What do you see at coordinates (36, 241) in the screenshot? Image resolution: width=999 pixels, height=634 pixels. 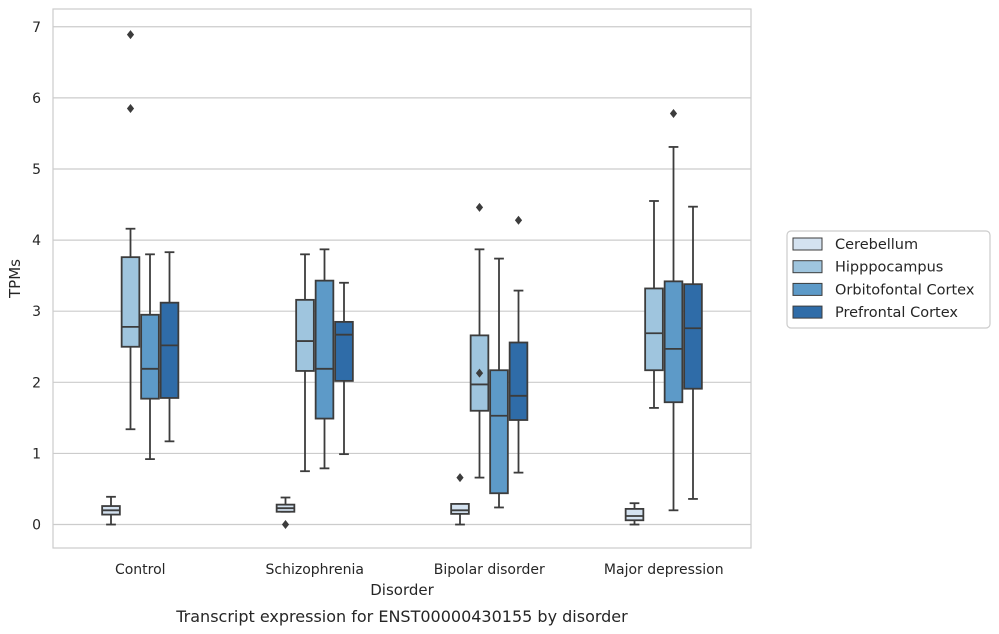 I see `y-tick-label: 4` at bounding box center [36, 241].